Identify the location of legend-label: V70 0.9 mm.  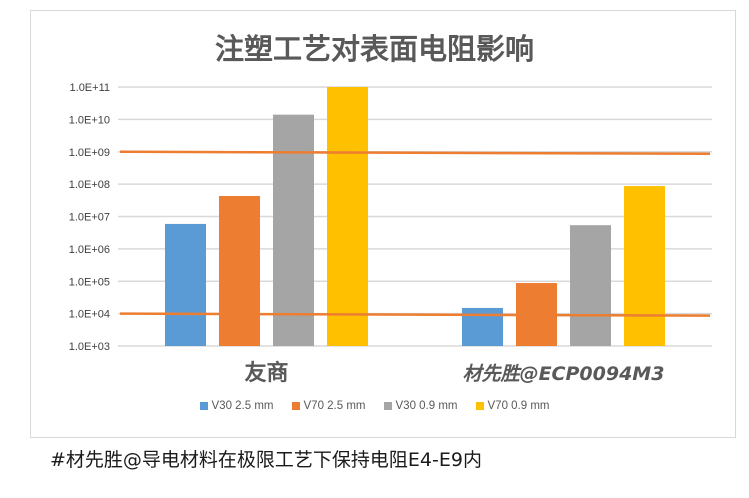
(518, 406).